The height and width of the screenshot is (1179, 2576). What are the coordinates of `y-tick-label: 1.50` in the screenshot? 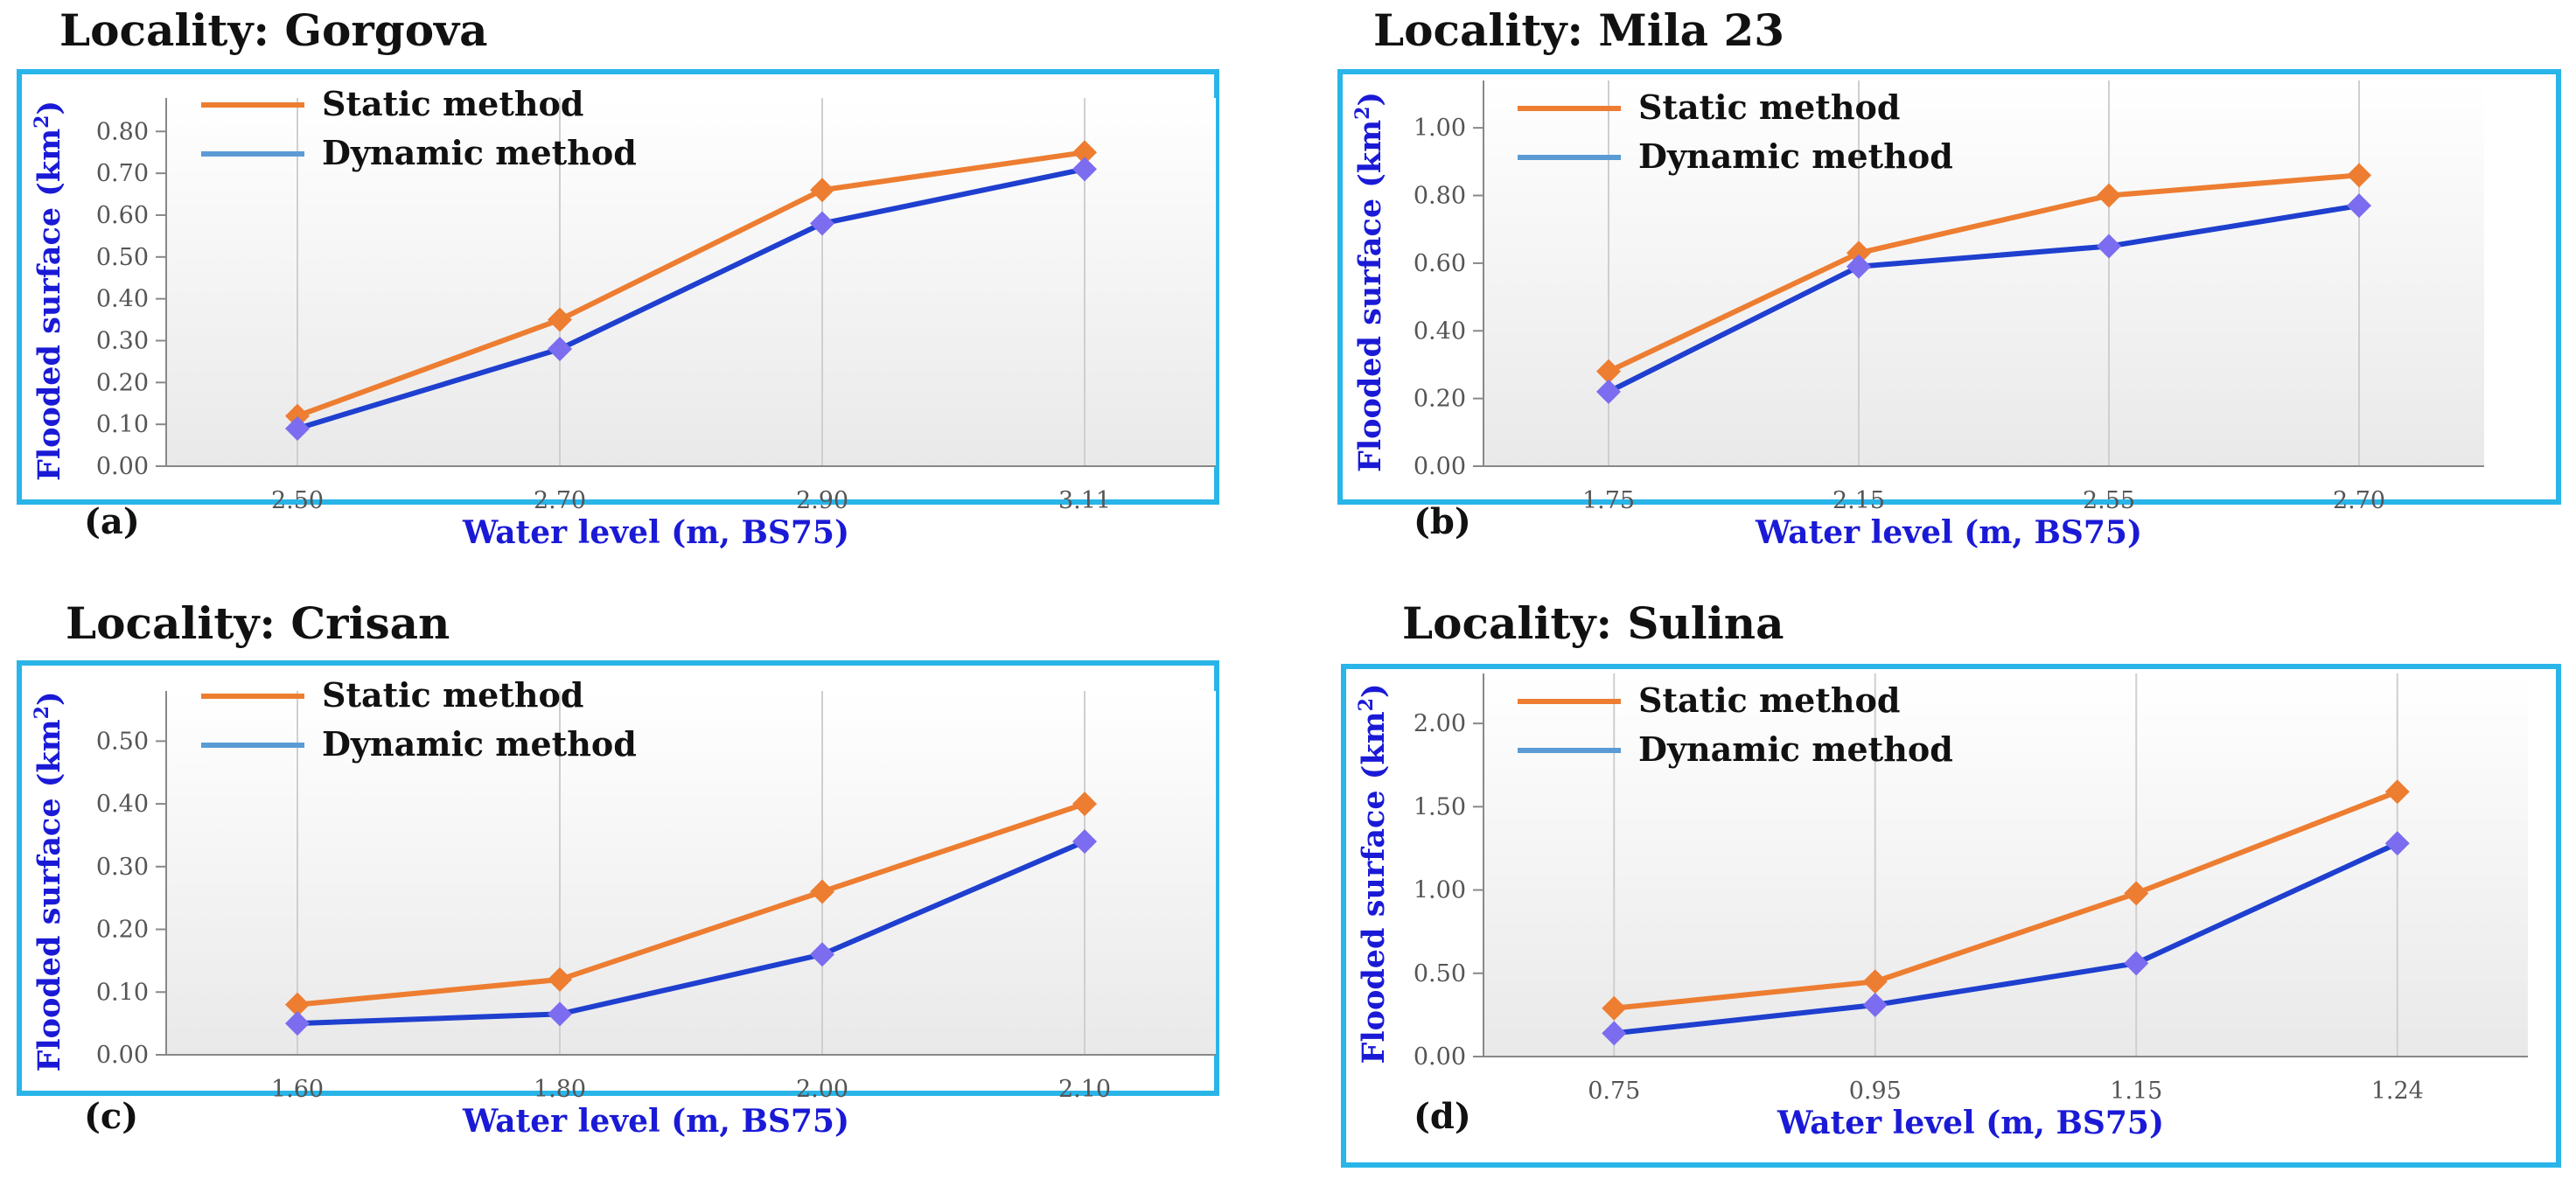 It's located at (1440, 806).